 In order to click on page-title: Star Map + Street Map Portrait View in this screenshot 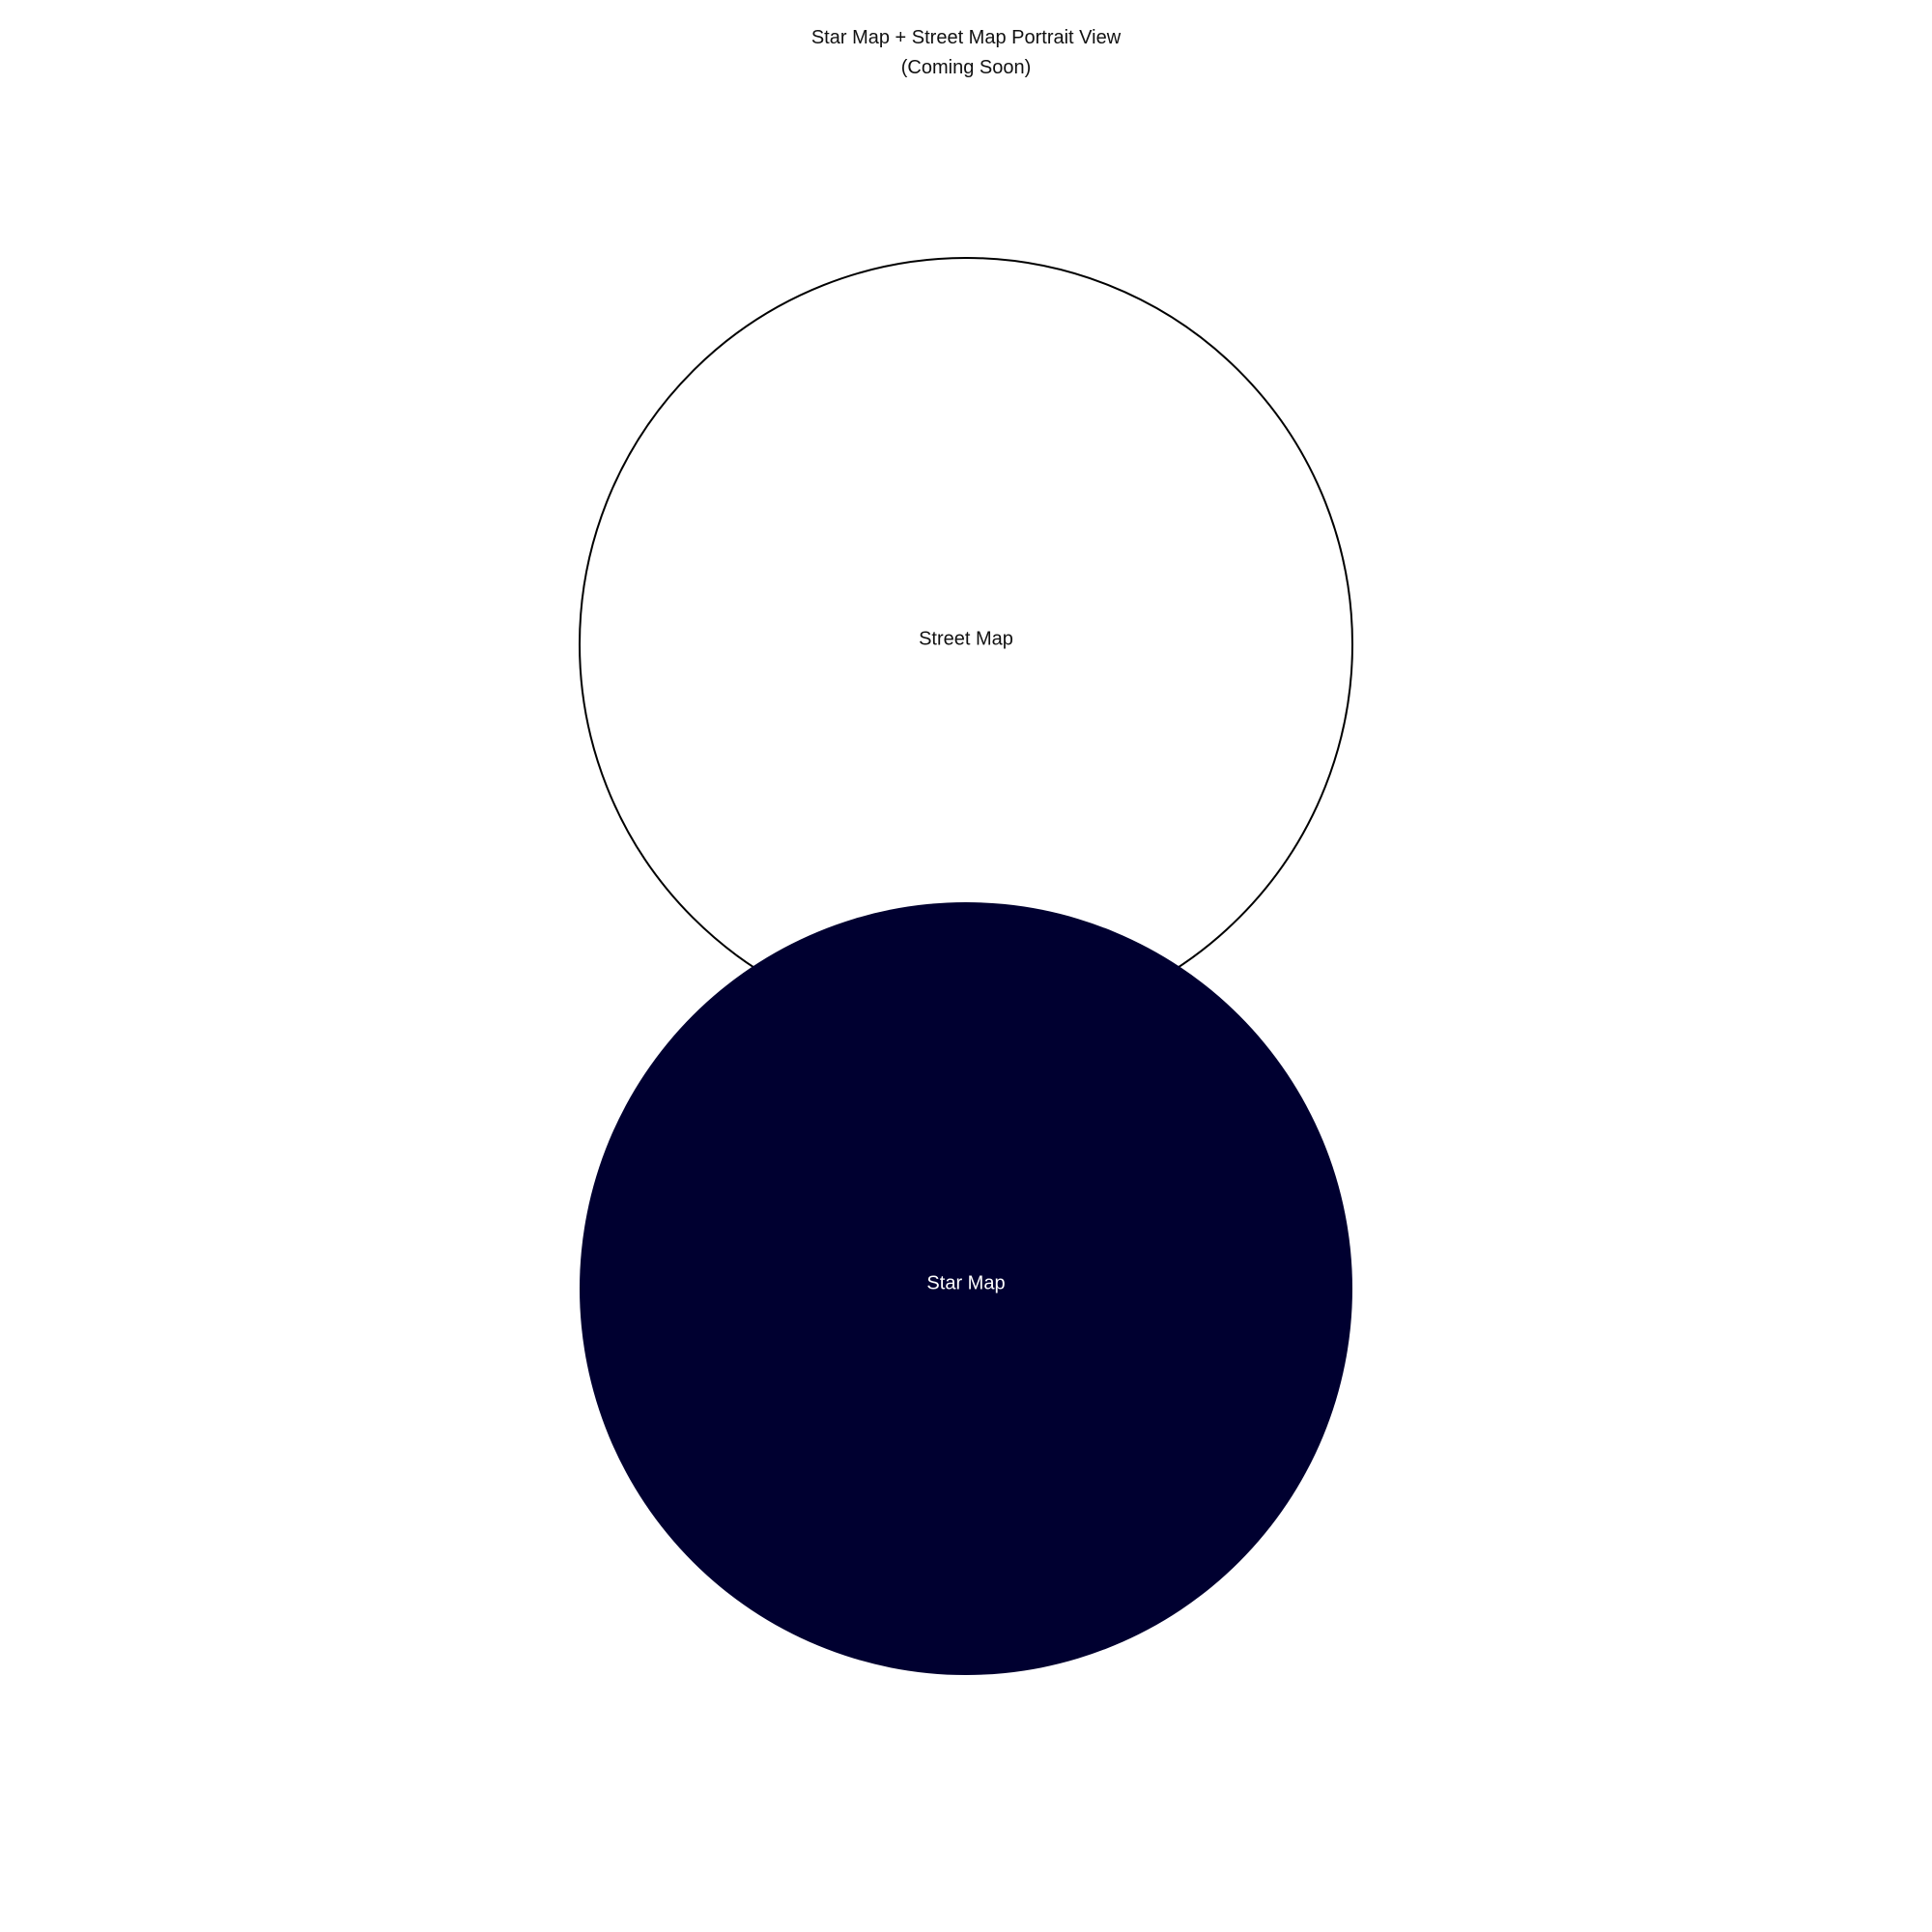, I will do `click(966, 37)`.